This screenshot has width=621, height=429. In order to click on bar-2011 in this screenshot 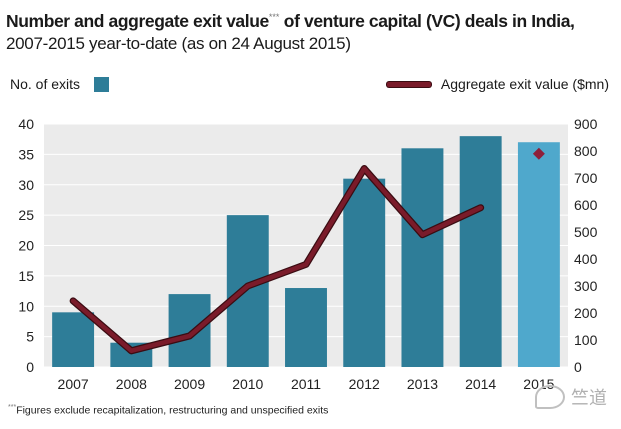, I will do `click(306, 327)`.